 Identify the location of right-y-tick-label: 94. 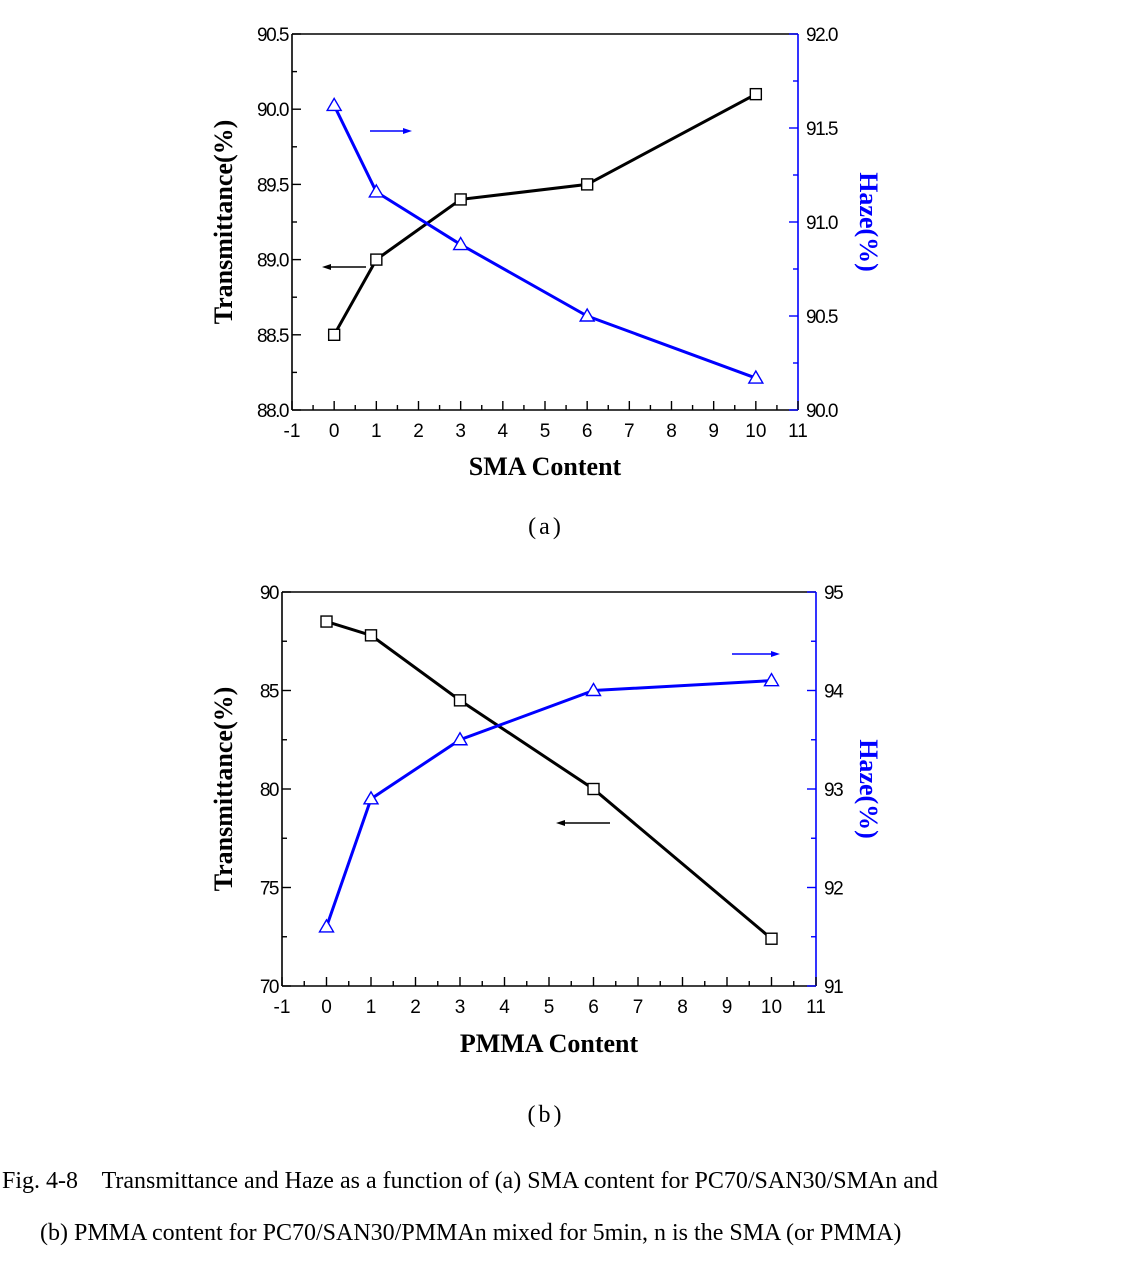
(834, 692).